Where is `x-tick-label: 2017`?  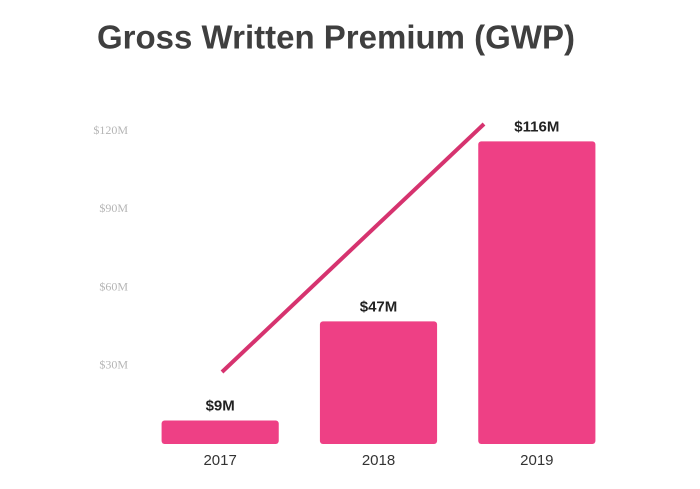 x-tick-label: 2017 is located at coordinates (219, 460).